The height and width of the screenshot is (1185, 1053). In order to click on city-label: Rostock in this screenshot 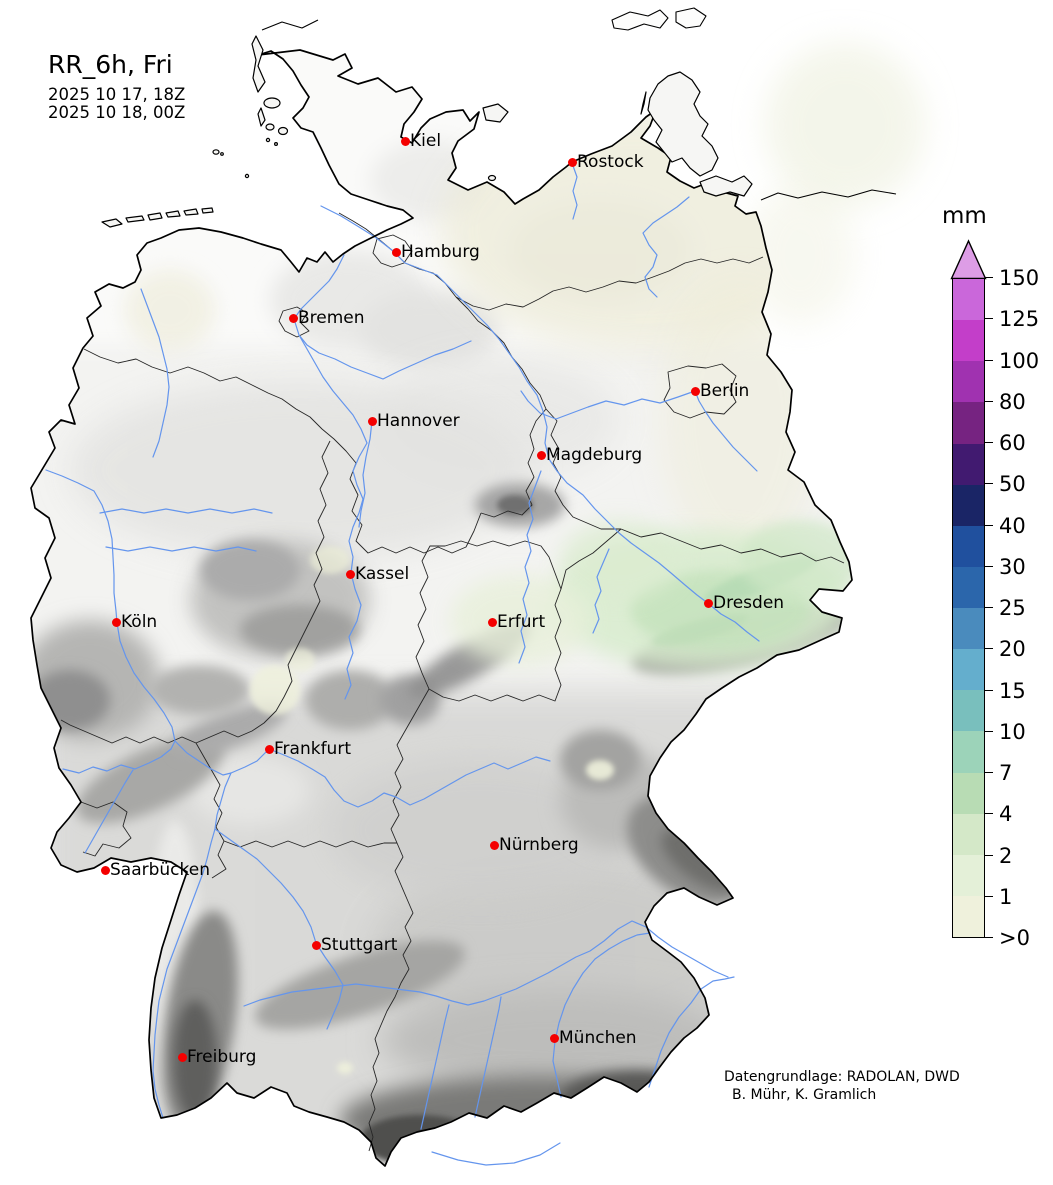, I will do `click(610, 162)`.